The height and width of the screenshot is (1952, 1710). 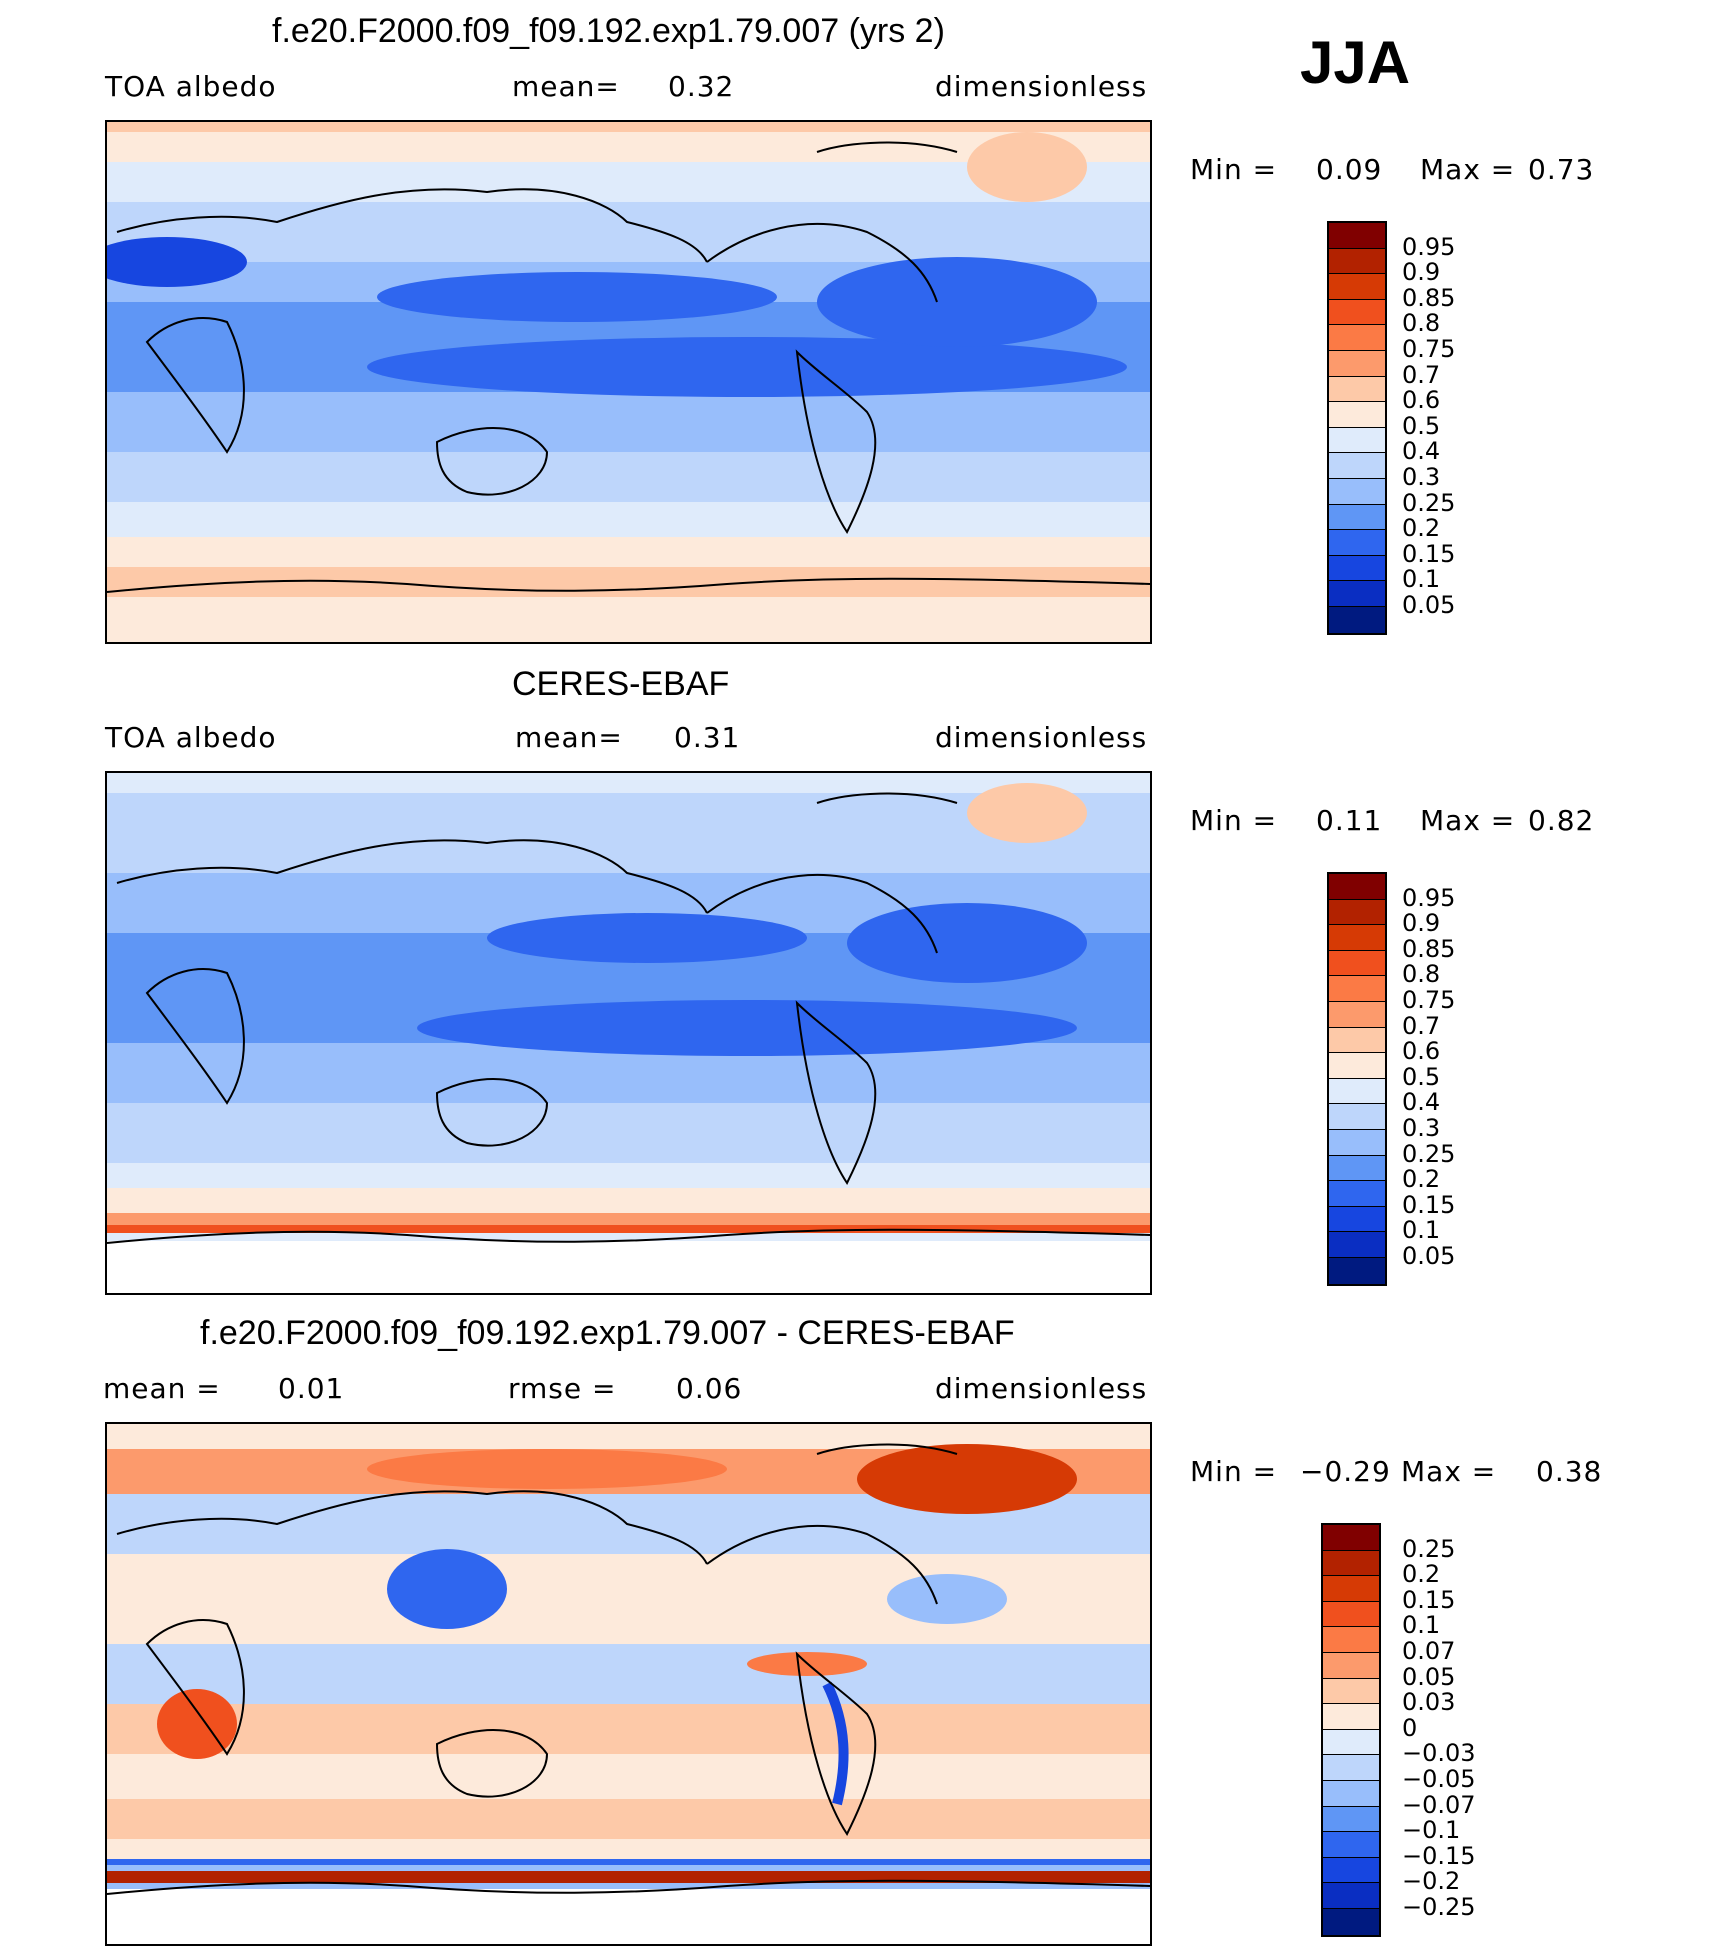 What do you see at coordinates (1041, 737) in the screenshot?
I see `panel-2-units: dimensionless` at bounding box center [1041, 737].